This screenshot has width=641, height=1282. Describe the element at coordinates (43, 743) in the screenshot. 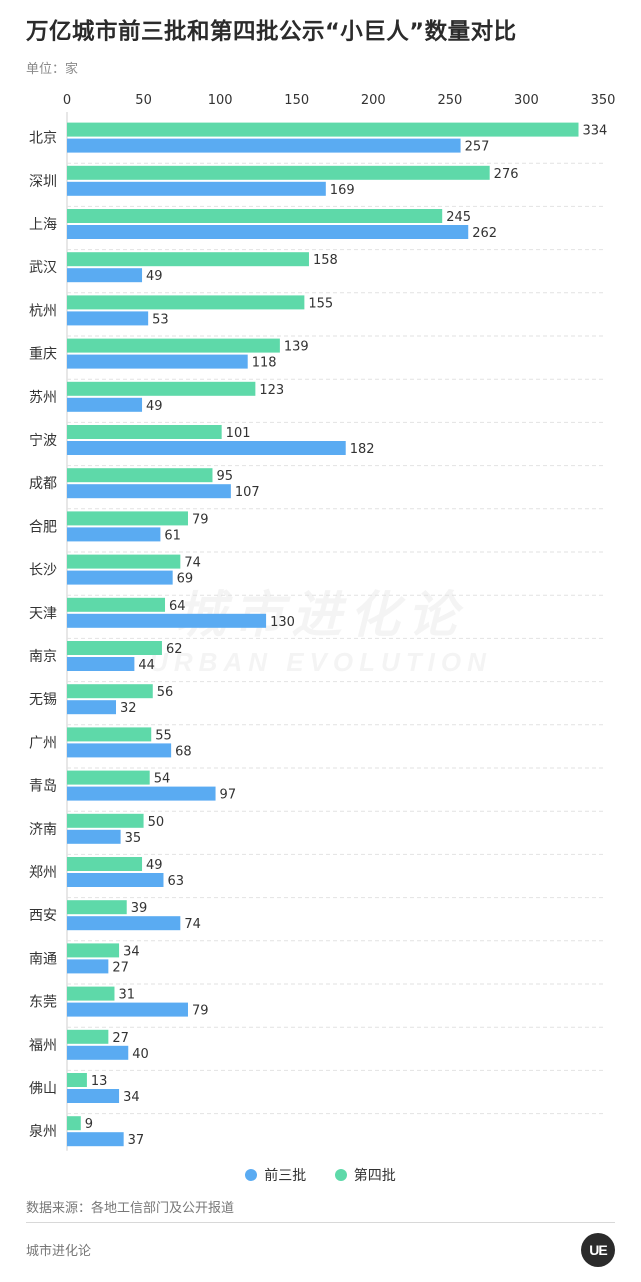

I see `category-label: 广州` at that location.